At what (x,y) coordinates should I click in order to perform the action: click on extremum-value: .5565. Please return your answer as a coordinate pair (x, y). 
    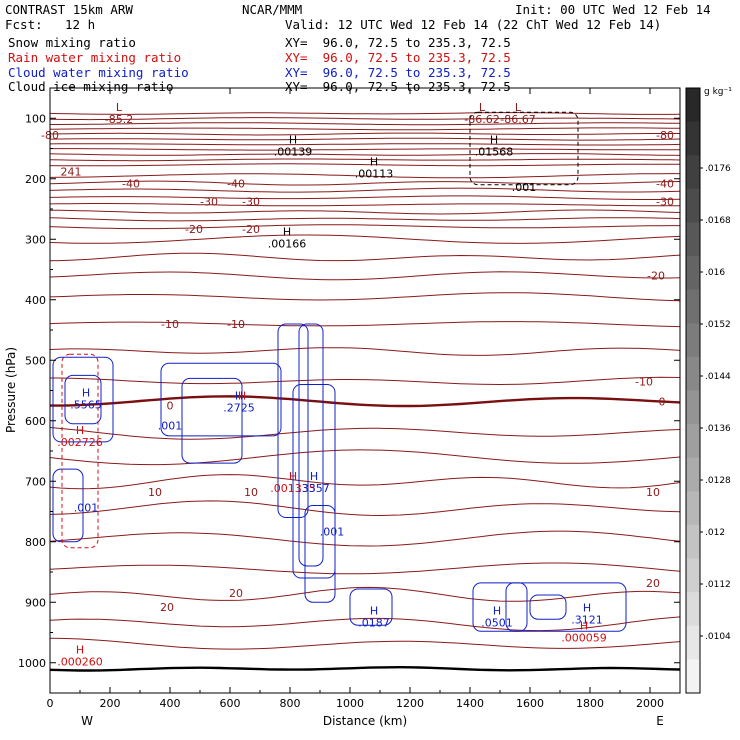
    Looking at the image, I should click on (86, 405).